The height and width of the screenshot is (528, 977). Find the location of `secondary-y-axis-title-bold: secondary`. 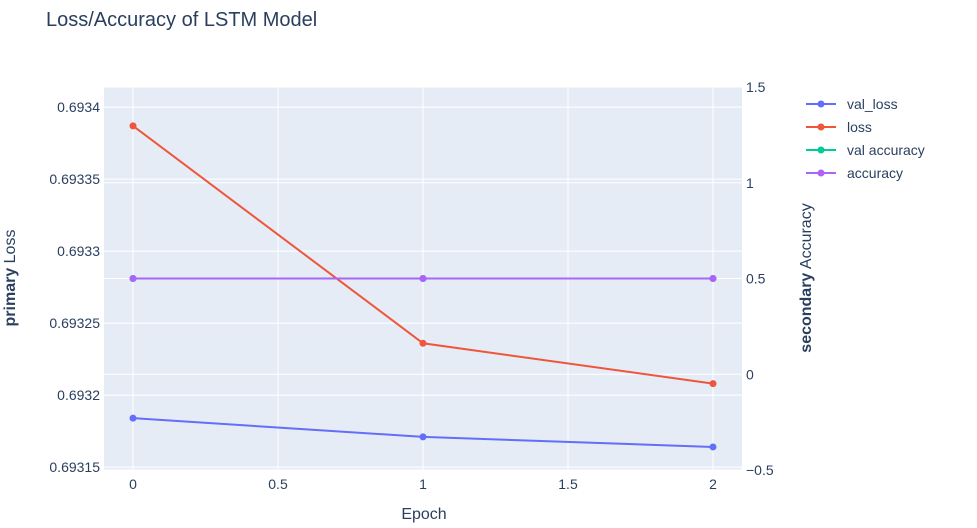

secondary-y-axis-title-bold: secondary is located at coordinates (806, 313).